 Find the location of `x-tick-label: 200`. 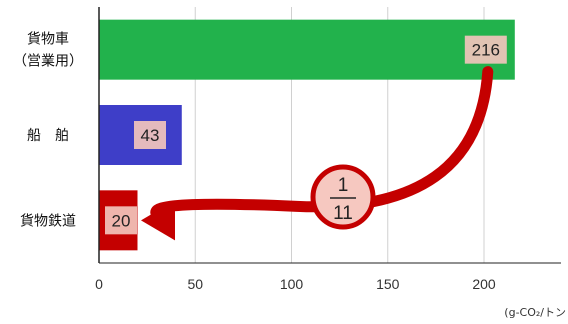

x-tick-label: 200 is located at coordinates (484, 284).